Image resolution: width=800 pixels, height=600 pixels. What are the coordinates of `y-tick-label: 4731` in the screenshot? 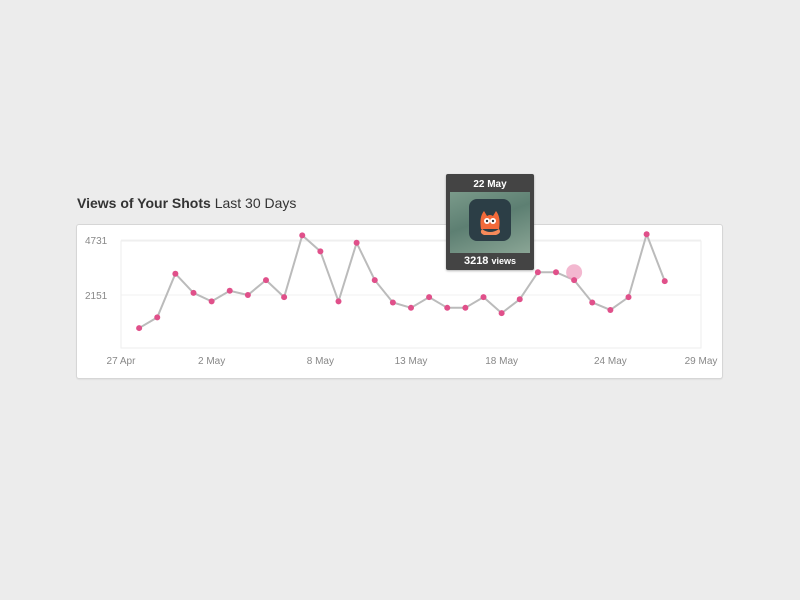 It's located at (96, 241).